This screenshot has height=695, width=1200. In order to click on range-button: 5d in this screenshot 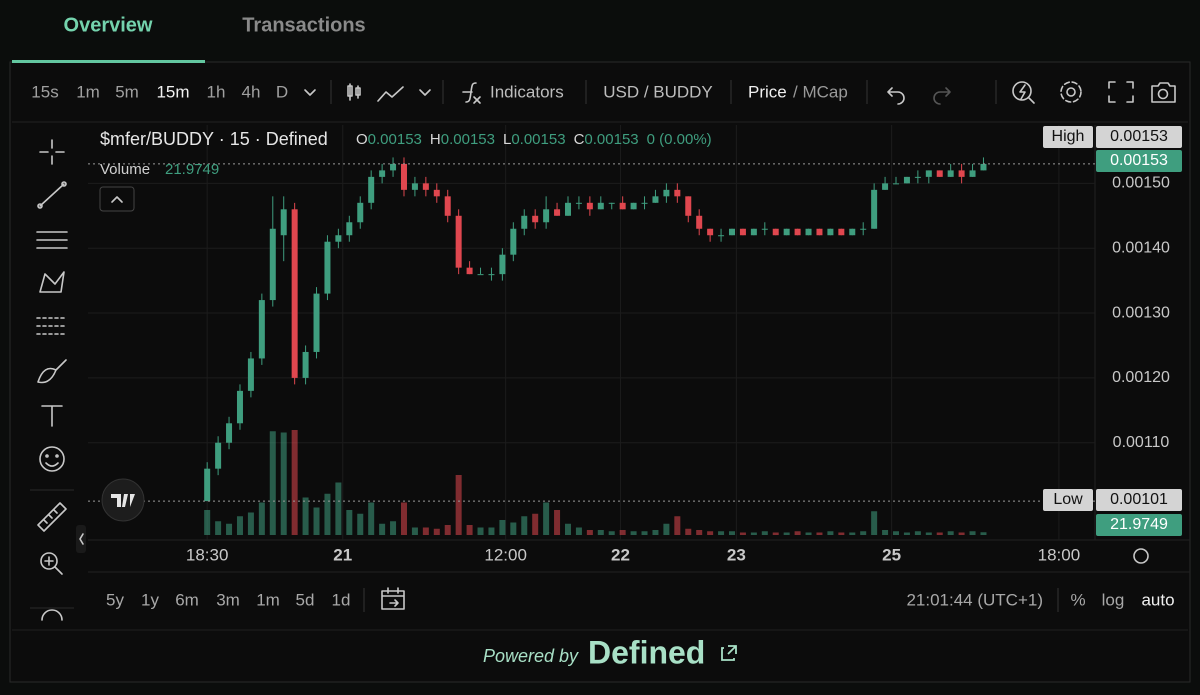, I will do `click(305, 599)`.